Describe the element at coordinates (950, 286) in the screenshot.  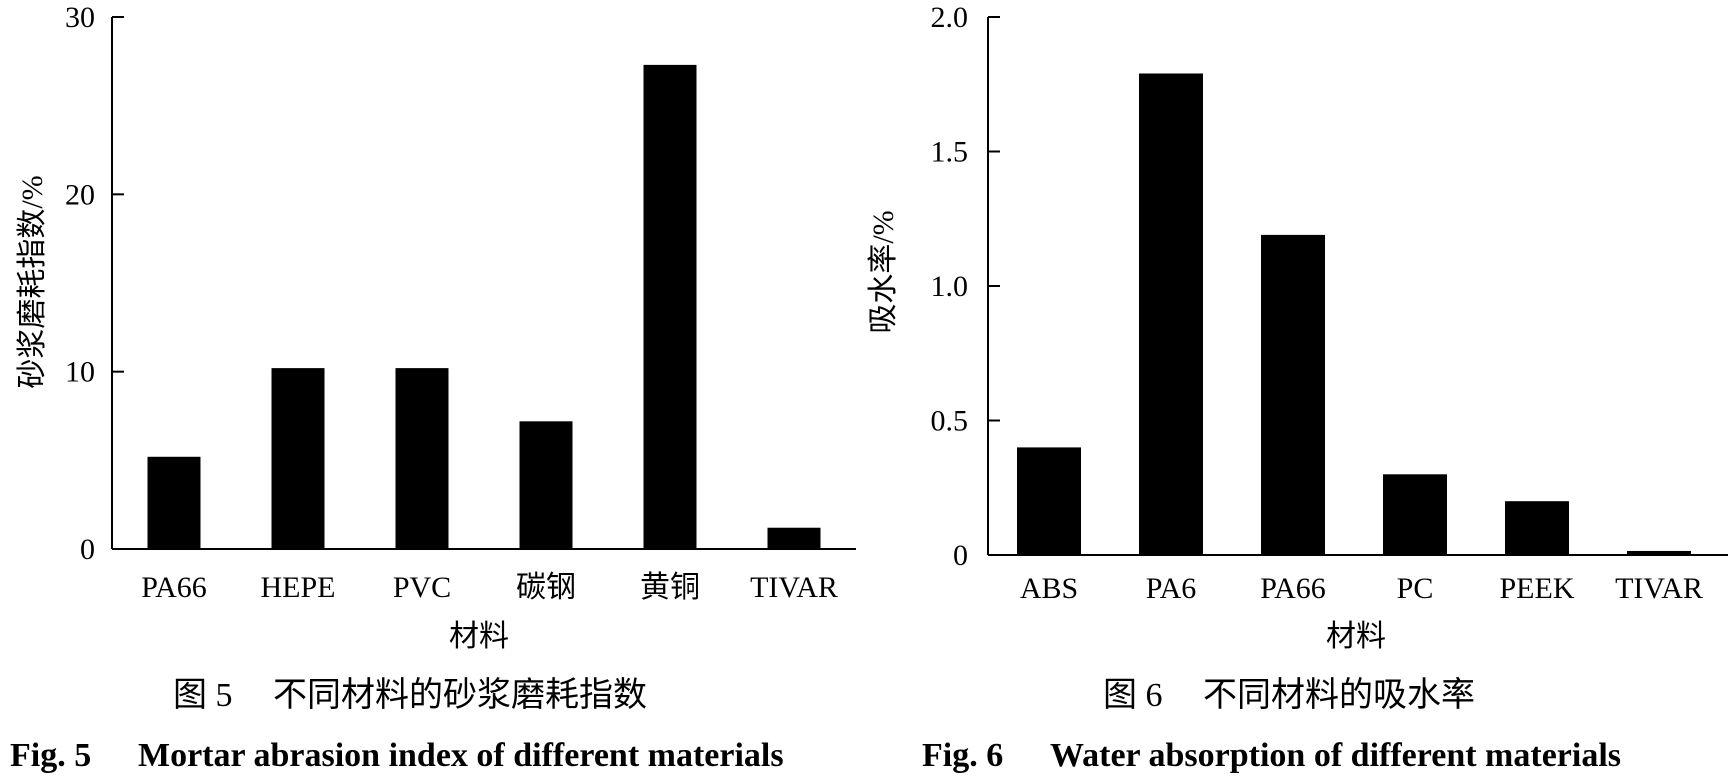
I see `y-tick-label: 1.0` at that location.